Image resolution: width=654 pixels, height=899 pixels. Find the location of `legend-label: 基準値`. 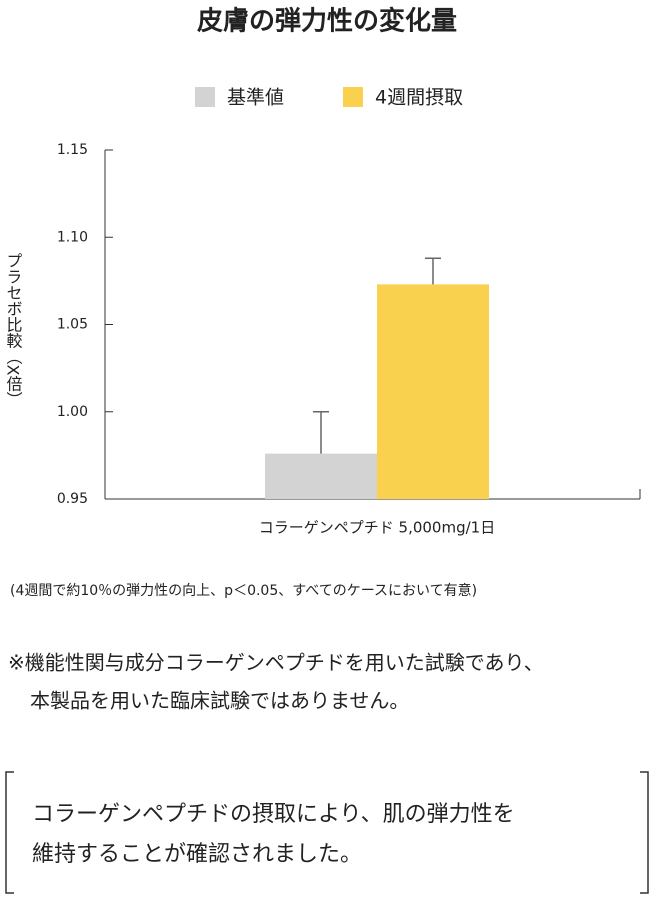

legend-label: 基準値 is located at coordinates (255, 98).